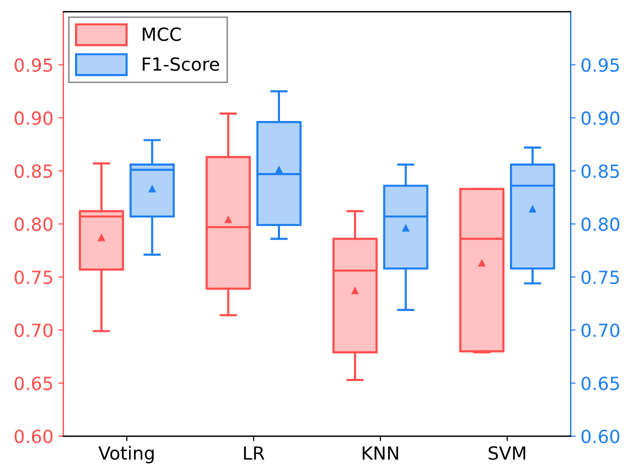 This screenshot has height=469, width=634. What do you see at coordinates (33, 277) in the screenshot?
I see `y-tick-label: 0.75` at bounding box center [33, 277].